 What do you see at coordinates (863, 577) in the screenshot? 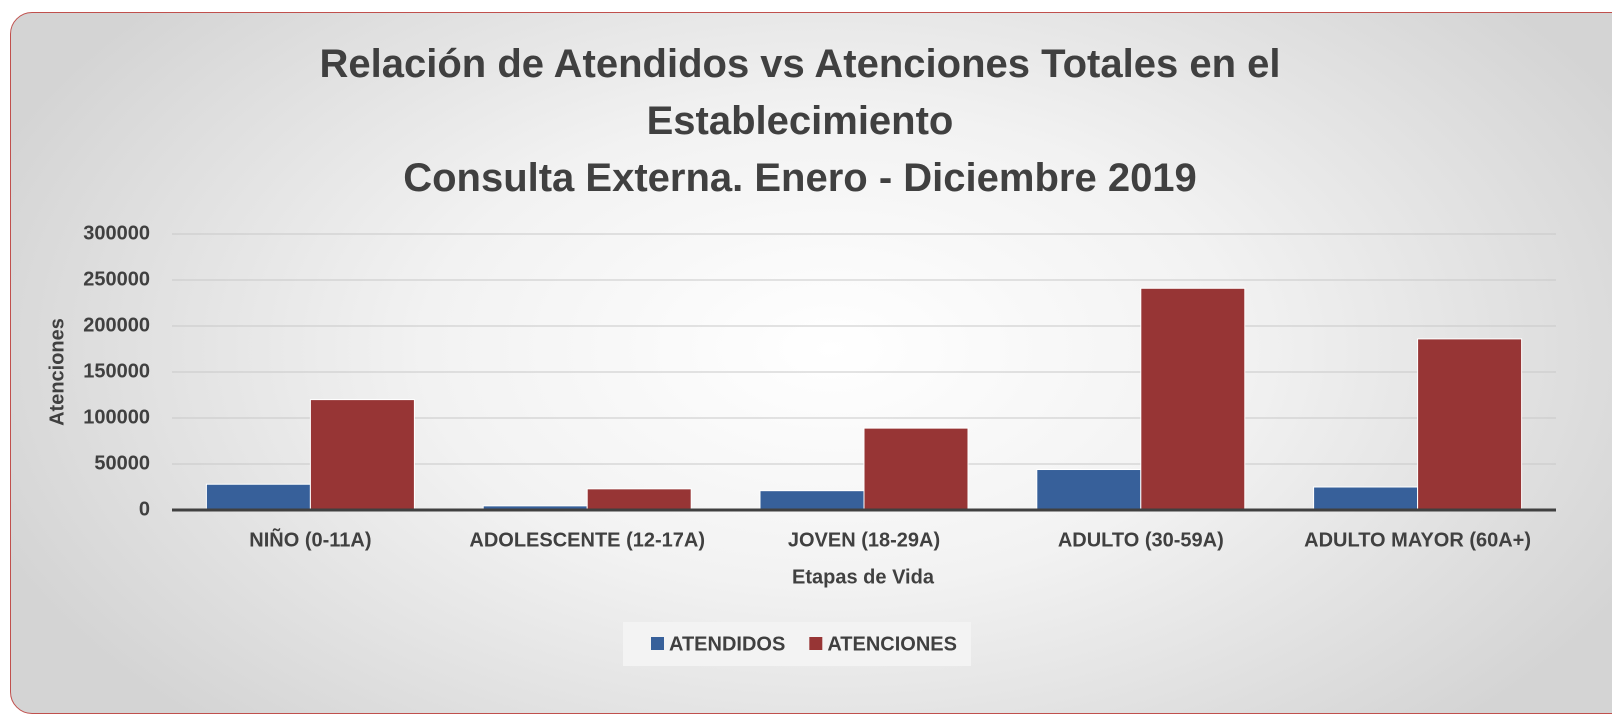
I see `x-axis-label: Etapas de Vida` at bounding box center [863, 577].